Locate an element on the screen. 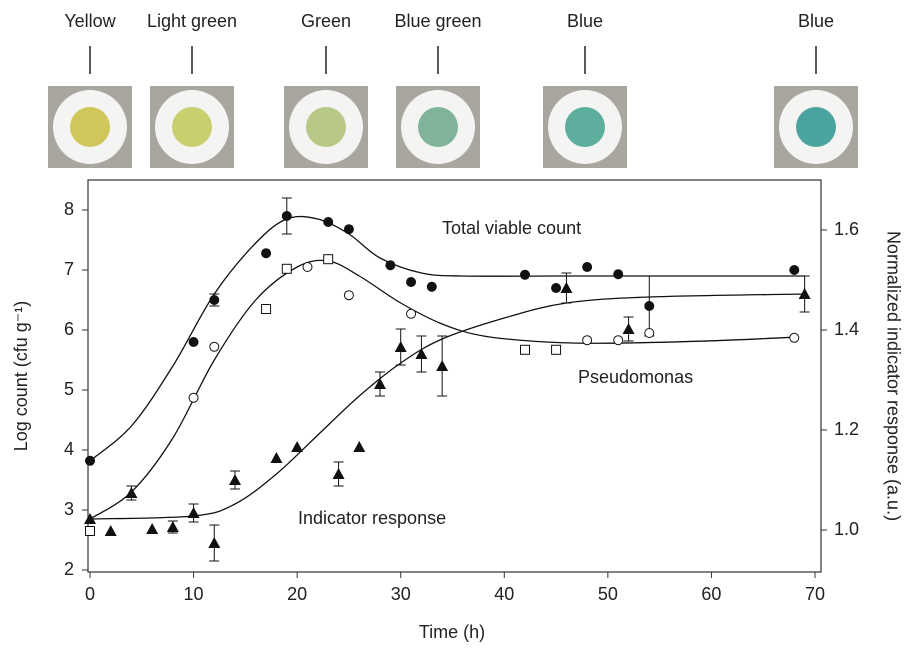 The width and height of the screenshot is (910, 650). y2-tick-label: 1.2 is located at coordinates (846, 429).